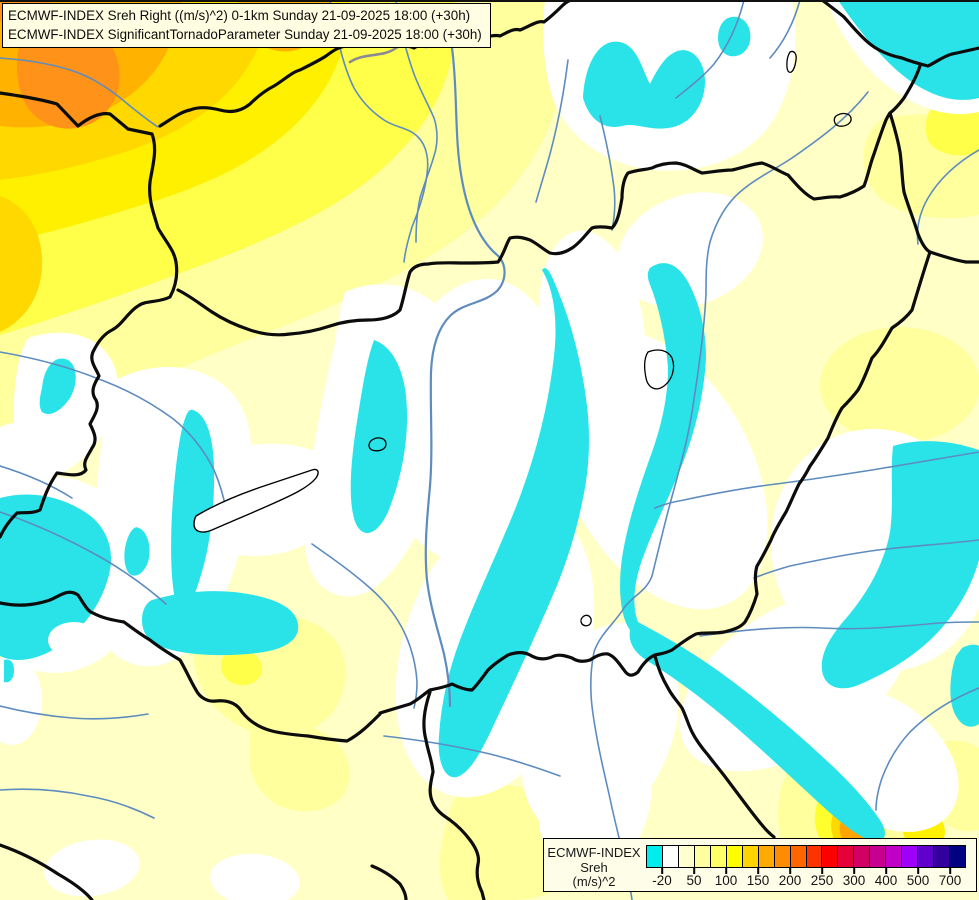  Describe the element at coordinates (726, 880) in the screenshot. I see `legend-tick-label: 100` at that location.